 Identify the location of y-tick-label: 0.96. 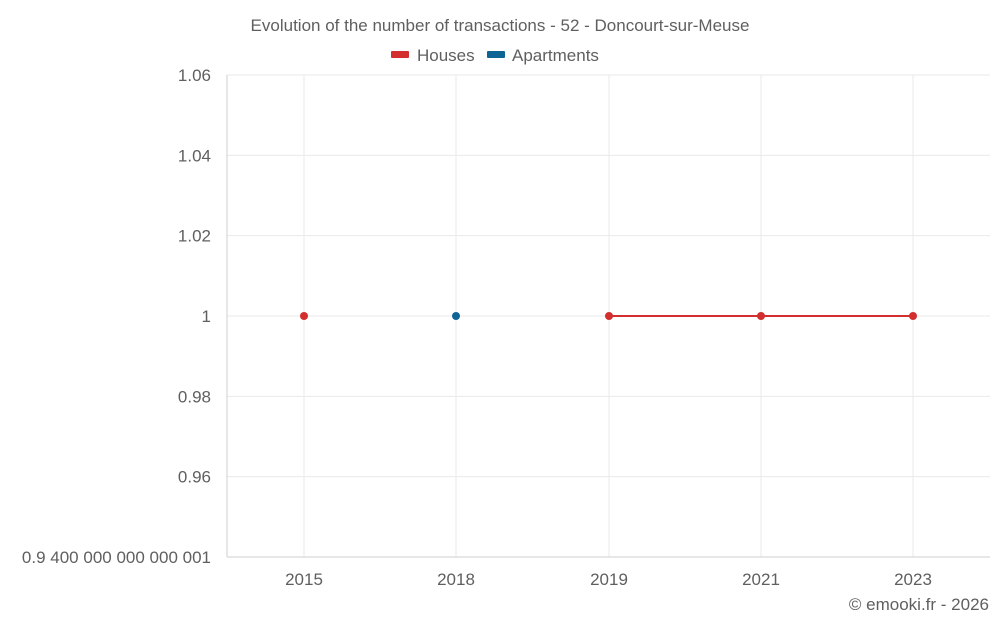
(194, 477).